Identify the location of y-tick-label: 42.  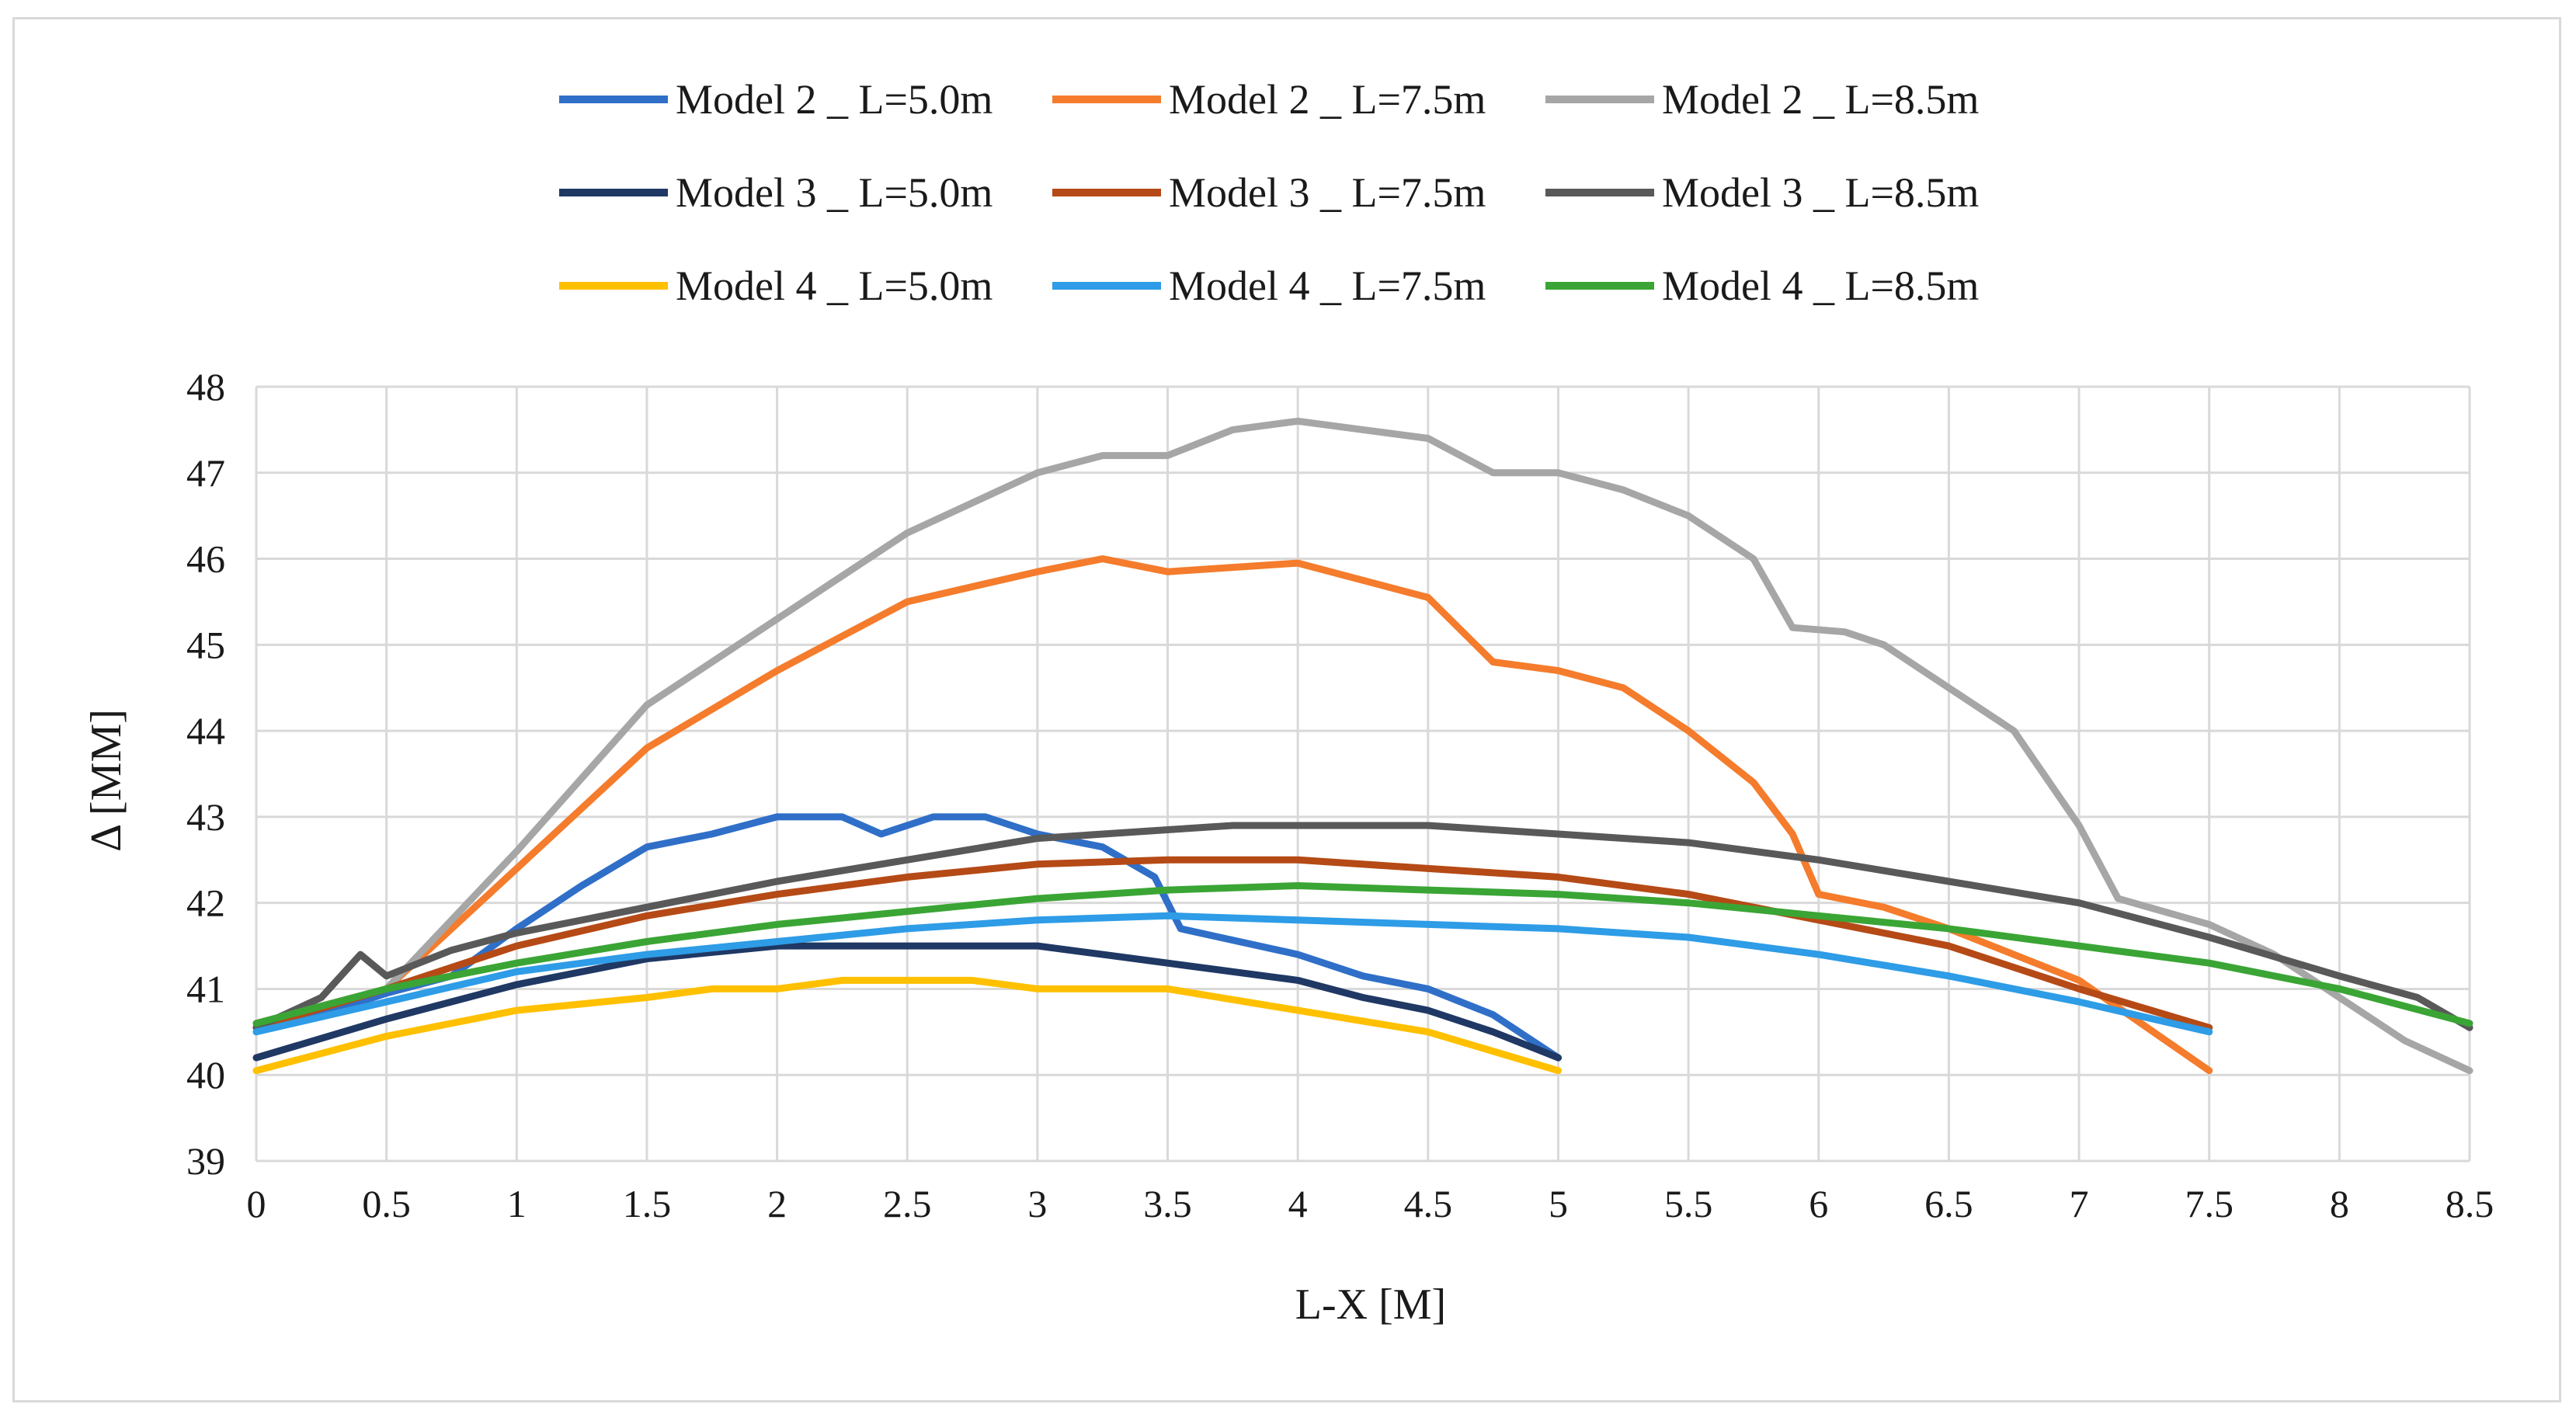
(206, 903).